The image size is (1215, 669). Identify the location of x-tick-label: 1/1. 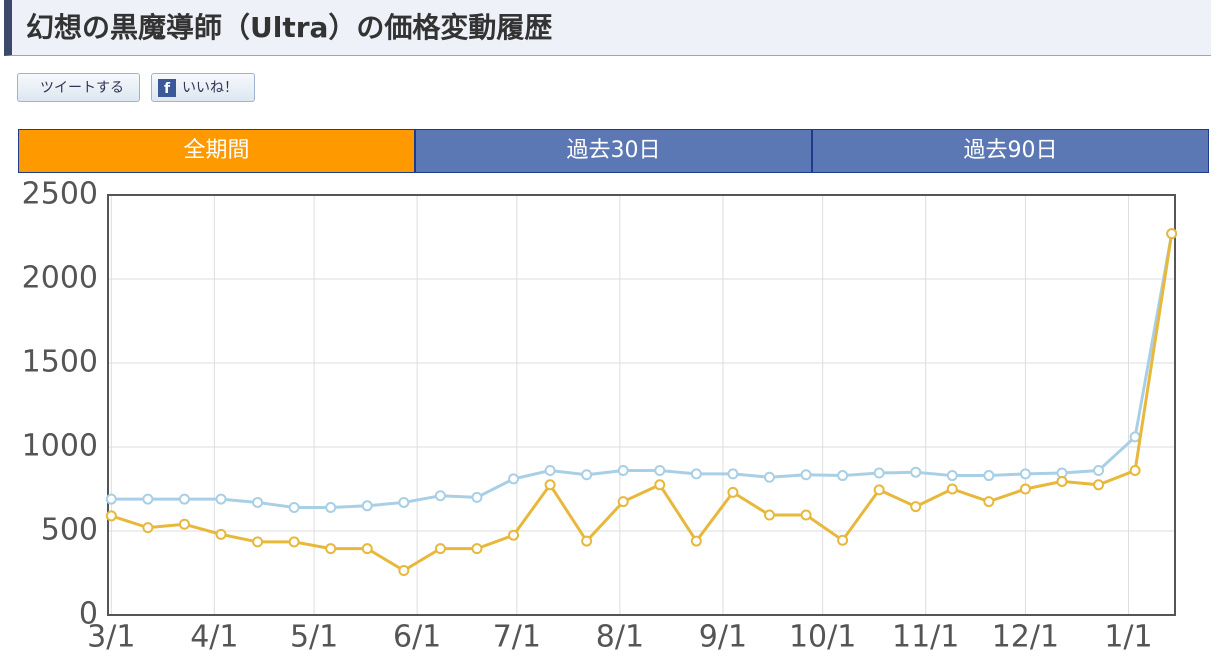
(1128, 637).